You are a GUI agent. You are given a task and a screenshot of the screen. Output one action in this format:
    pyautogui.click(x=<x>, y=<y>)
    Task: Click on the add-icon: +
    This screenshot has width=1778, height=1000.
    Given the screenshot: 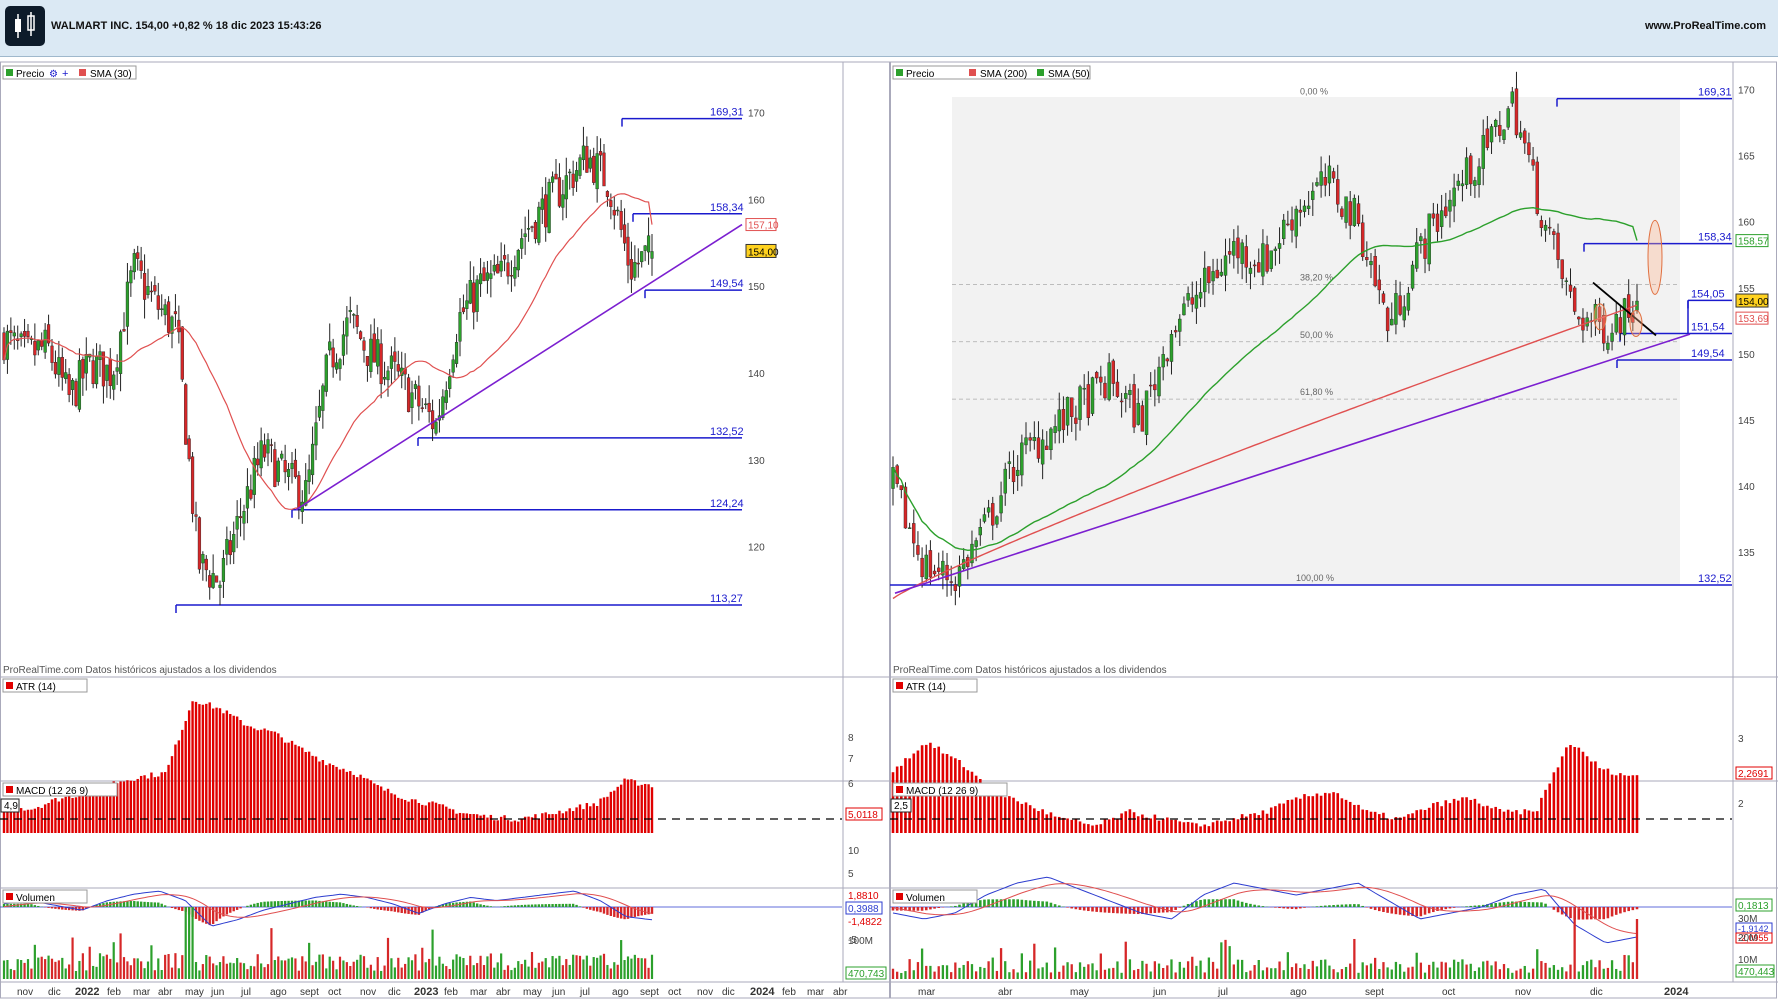 What is the action you would take?
    pyautogui.click(x=65, y=74)
    